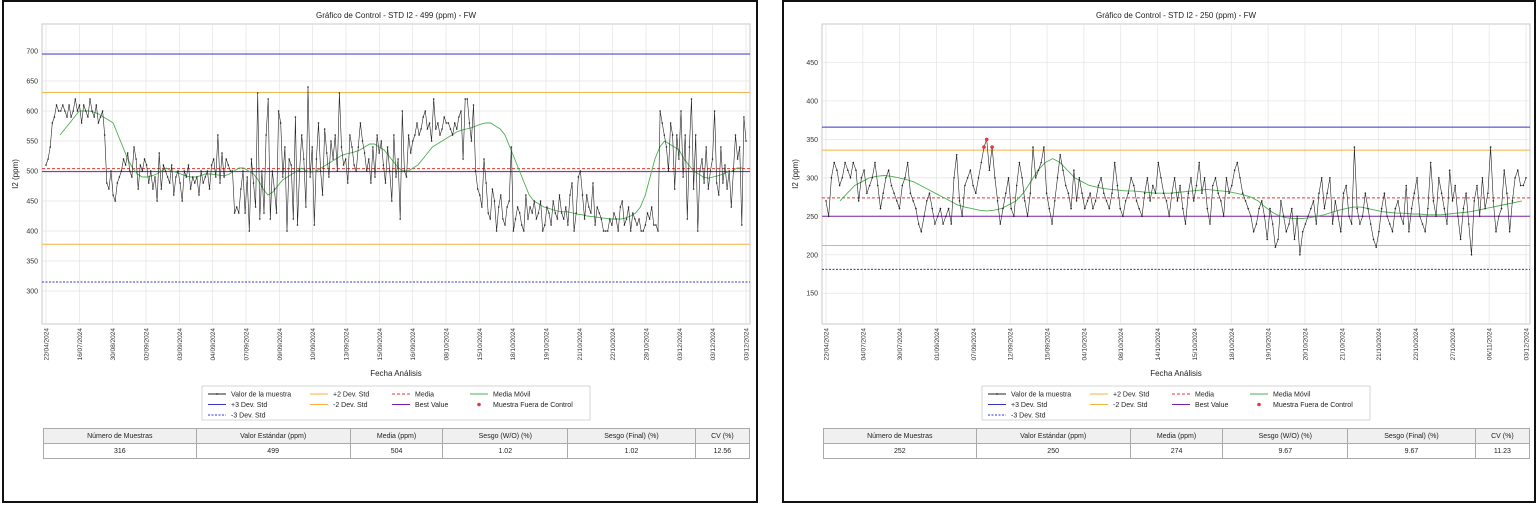  I want to click on legend-item-best-value: Best Value, so click(431, 405).